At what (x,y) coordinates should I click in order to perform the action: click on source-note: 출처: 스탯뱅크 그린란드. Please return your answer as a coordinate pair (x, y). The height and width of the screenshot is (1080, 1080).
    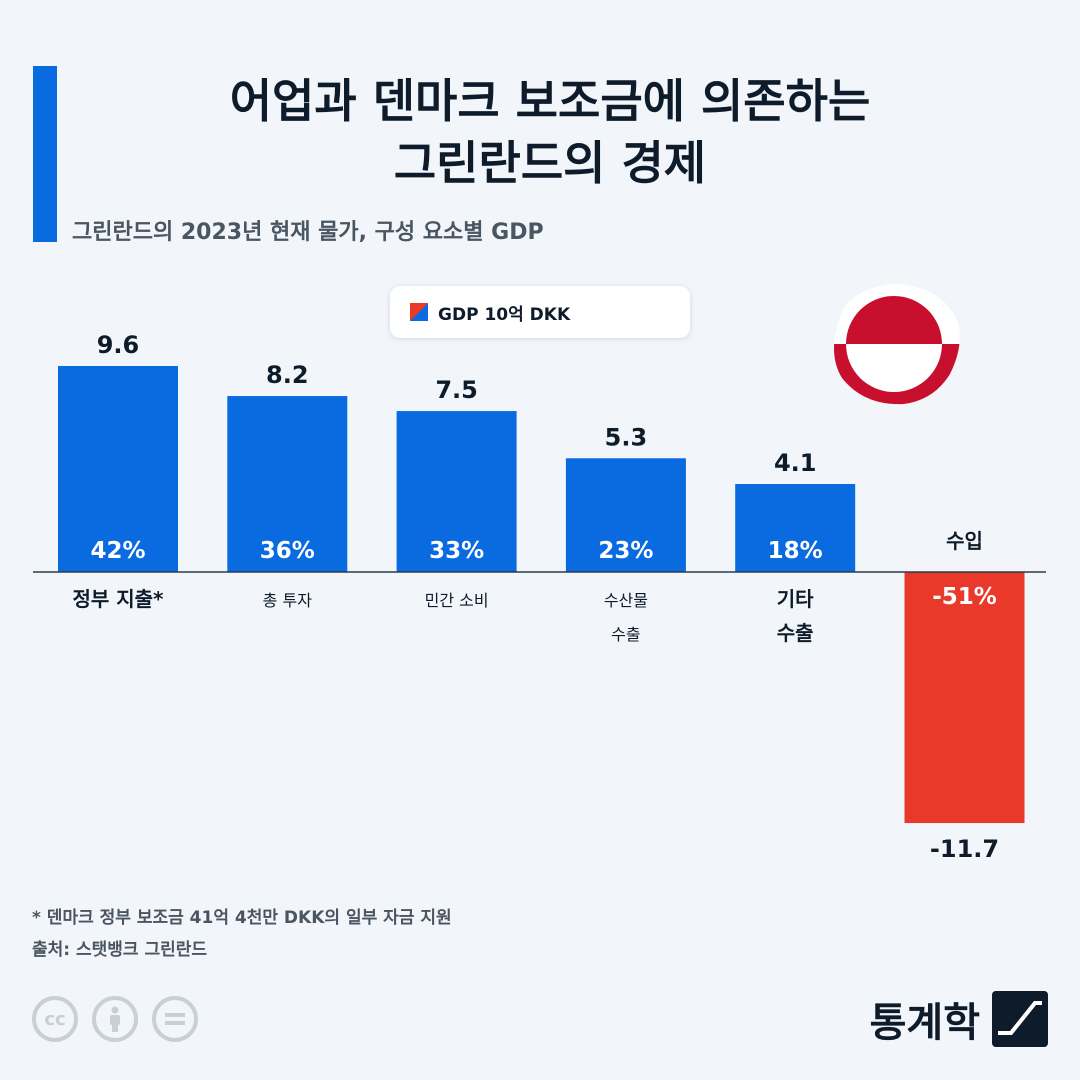
    Looking at the image, I should click on (120, 950).